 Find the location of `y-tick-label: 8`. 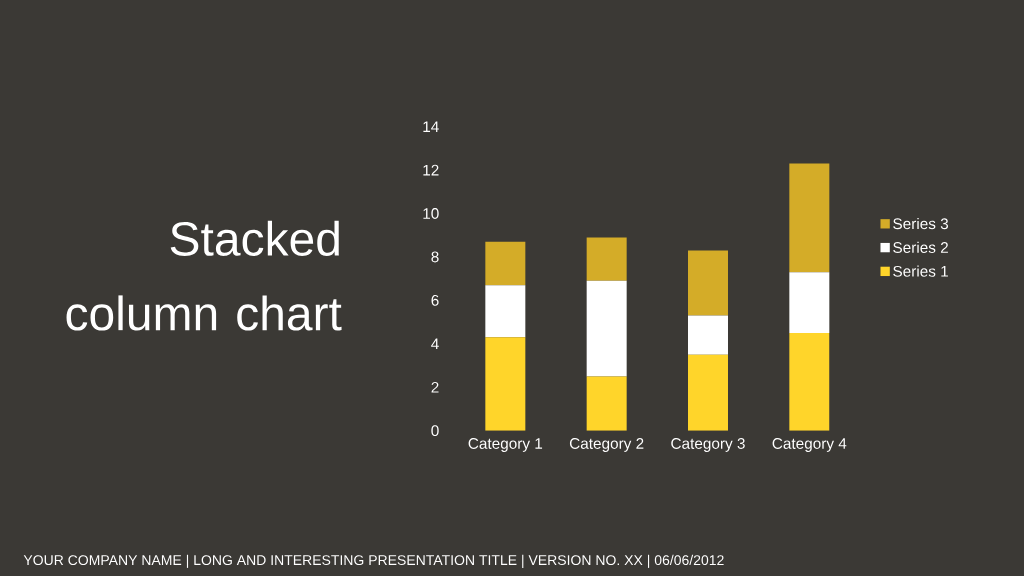

y-tick-label: 8 is located at coordinates (435, 257).